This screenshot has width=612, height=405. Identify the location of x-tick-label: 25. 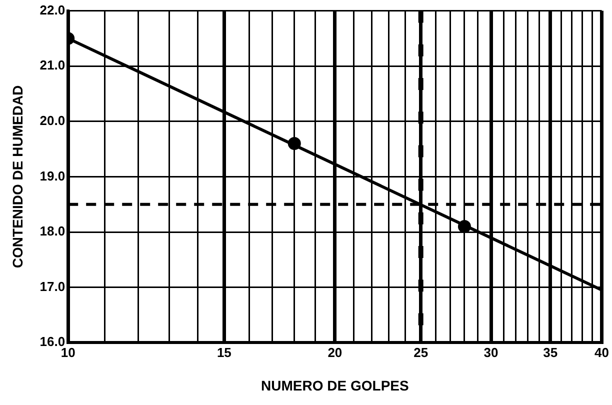
(421, 352).